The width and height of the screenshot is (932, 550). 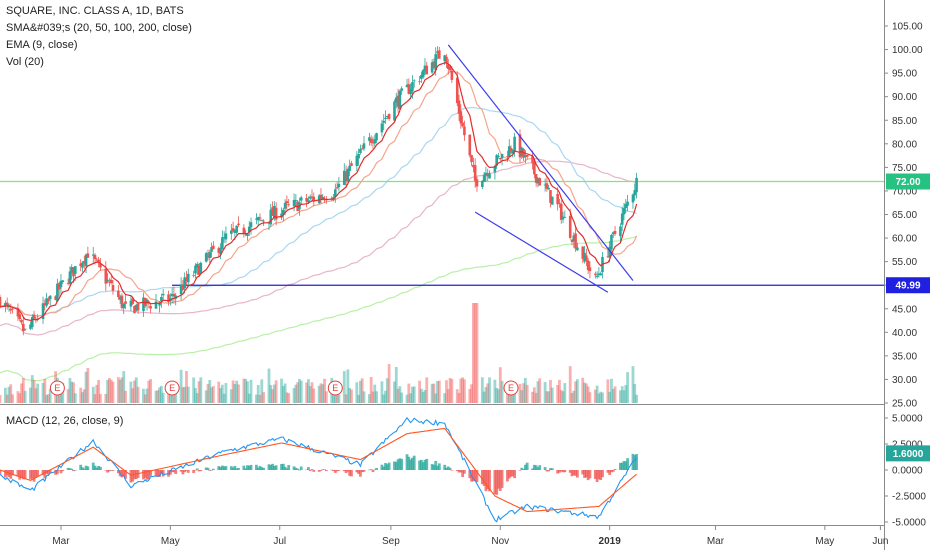 What do you see at coordinates (541, 252) in the screenshot?
I see `lower-trendline` at bounding box center [541, 252].